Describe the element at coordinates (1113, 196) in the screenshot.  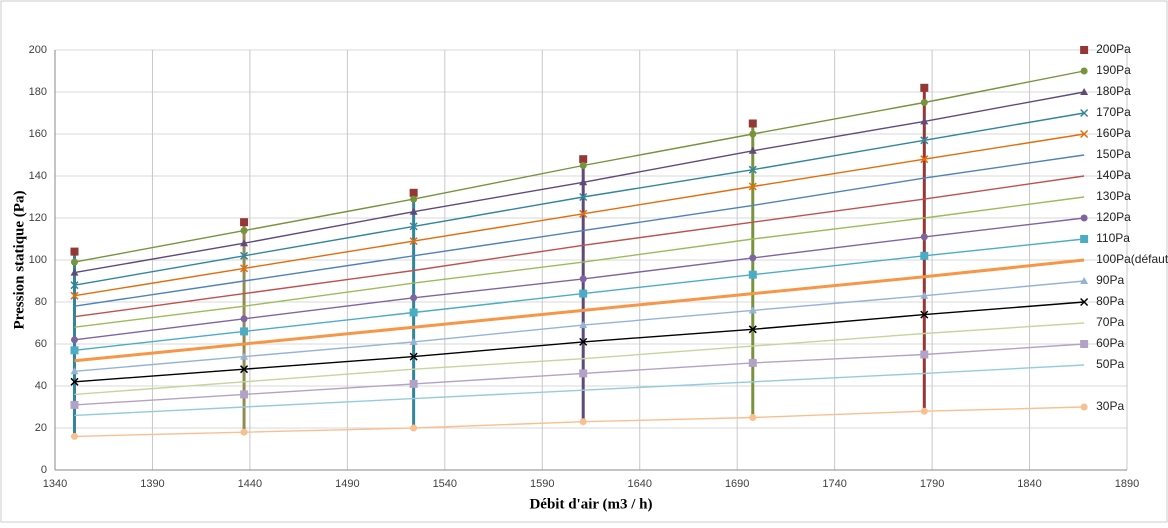
I see `legend-label: 130Pa` at that location.